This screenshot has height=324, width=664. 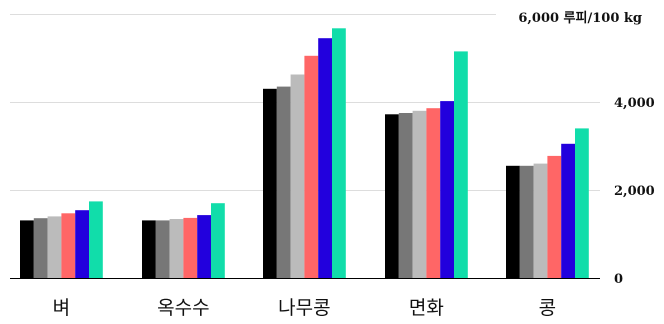 I want to click on y-tick-label: 0, so click(x=618, y=279).